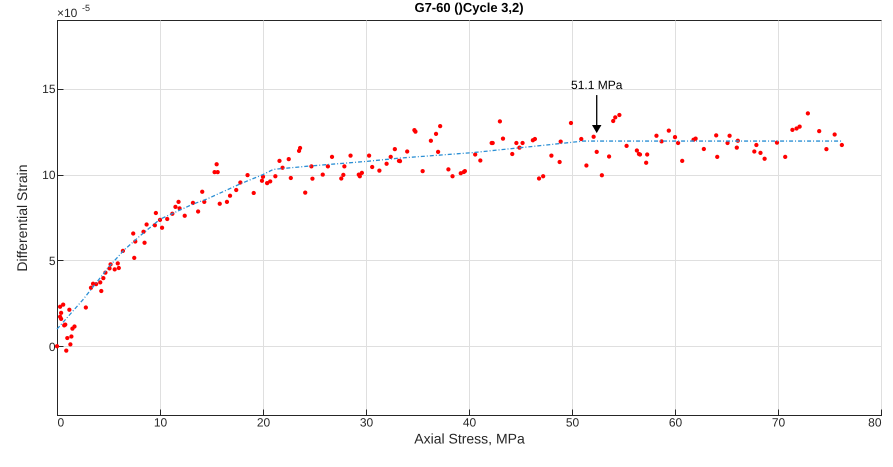 The width and height of the screenshot is (893, 467). I want to click on y-axis-title: Differential Strain, so click(22, 218).